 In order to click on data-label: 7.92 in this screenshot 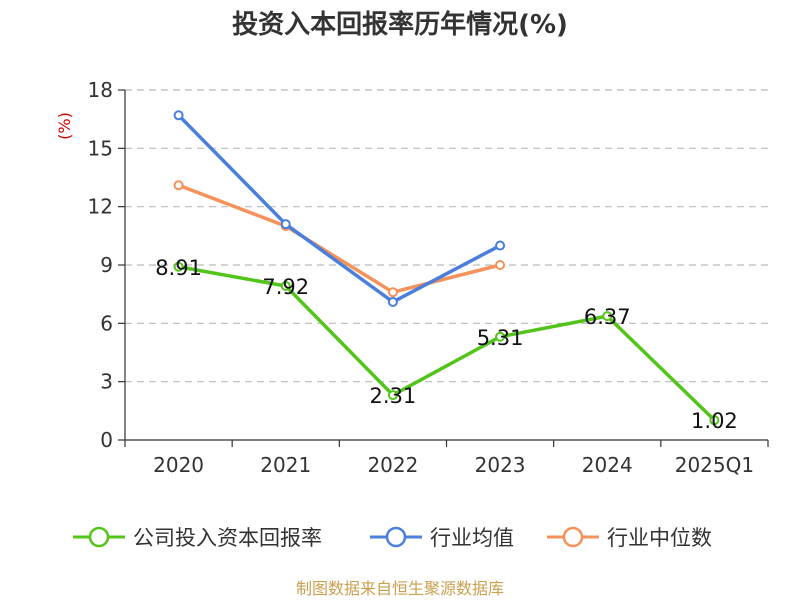, I will do `click(285, 287)`.